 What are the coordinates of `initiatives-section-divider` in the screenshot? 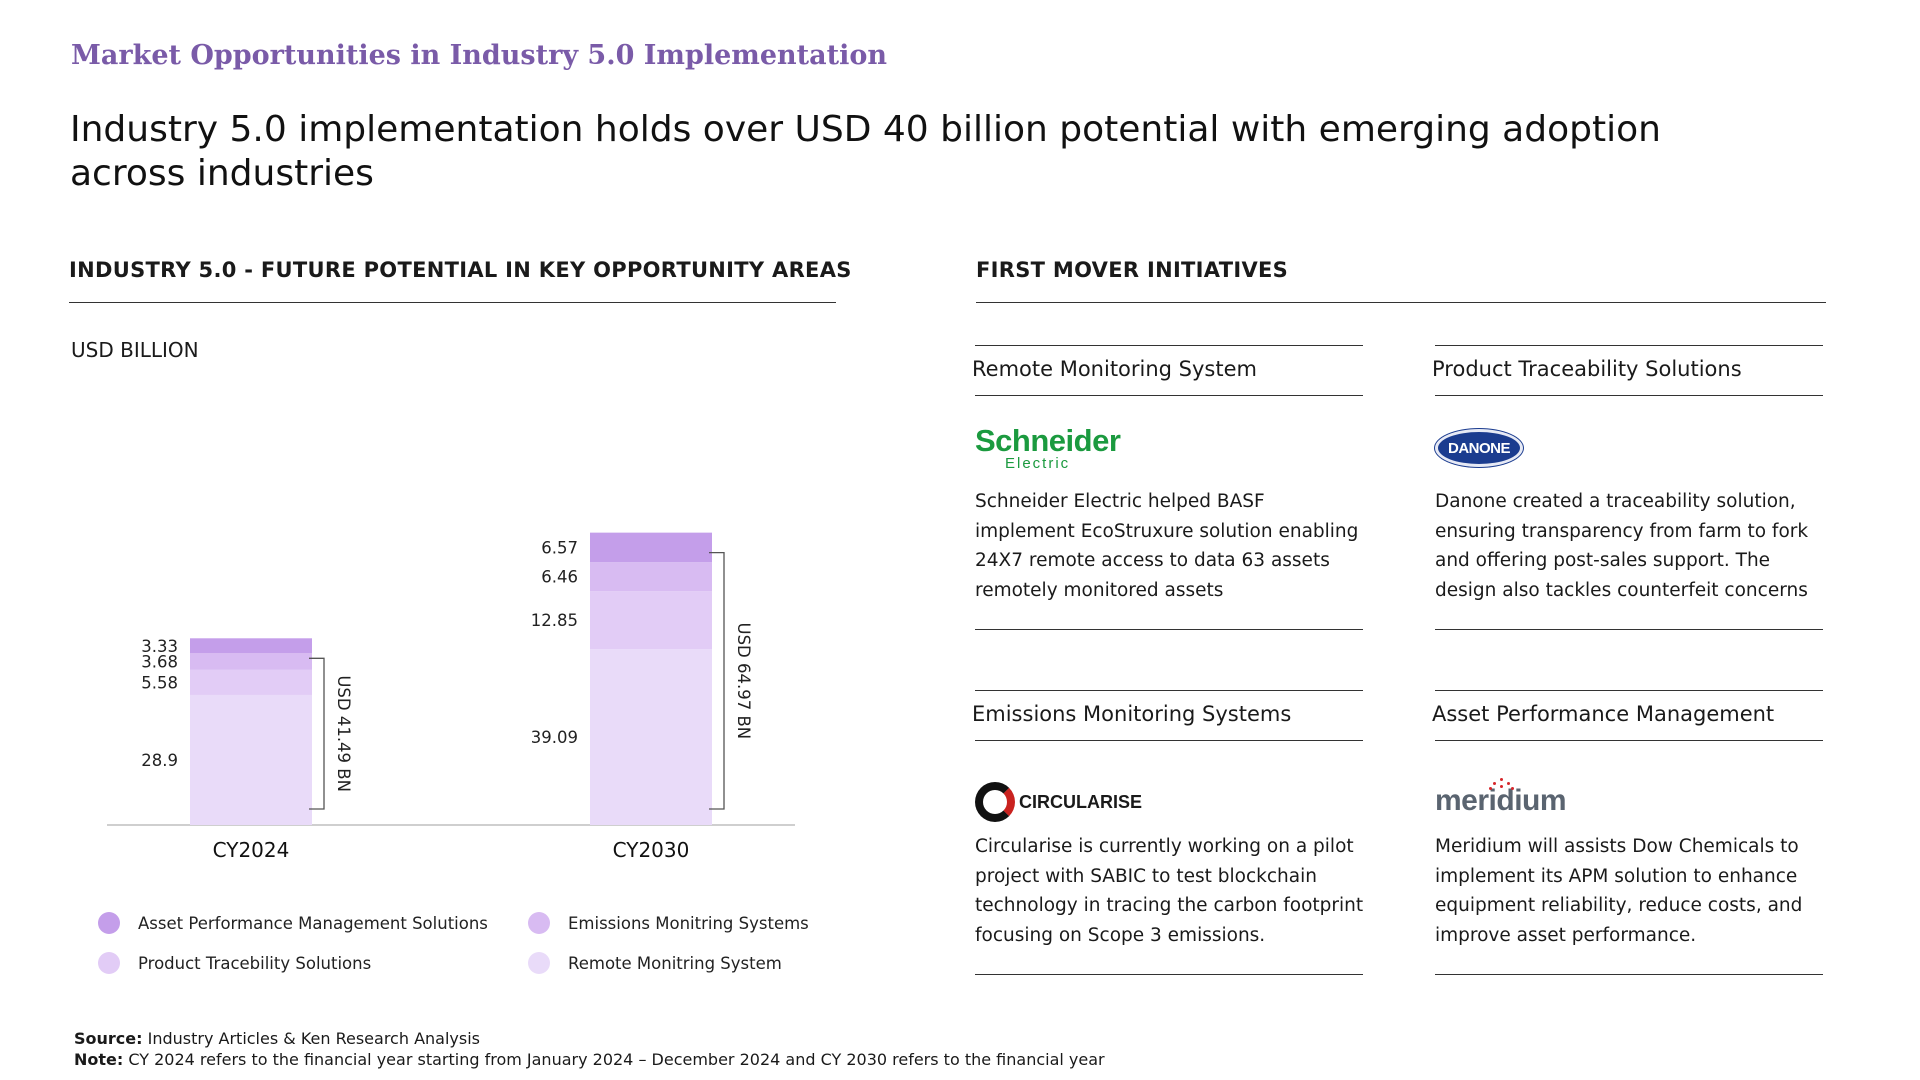 It's located at (1401, 302).